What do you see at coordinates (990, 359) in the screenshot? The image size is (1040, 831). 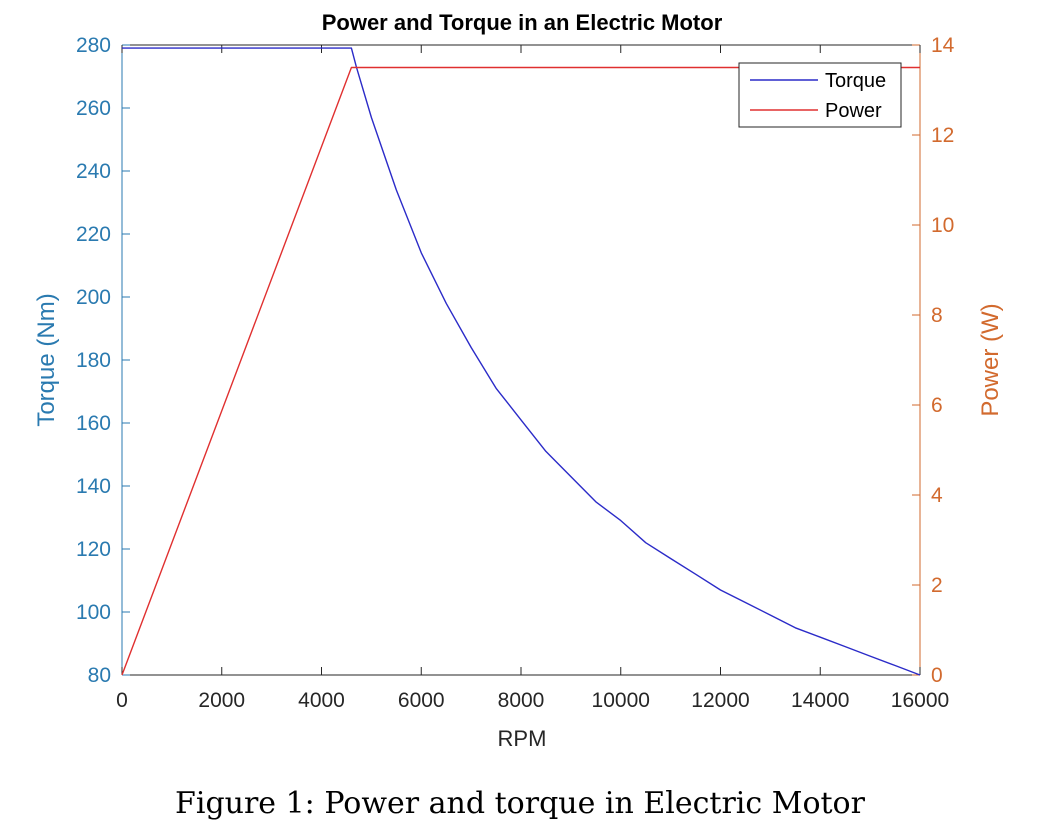 I see `right-axis-label: Power (W)` at bounding box center [990, 359].